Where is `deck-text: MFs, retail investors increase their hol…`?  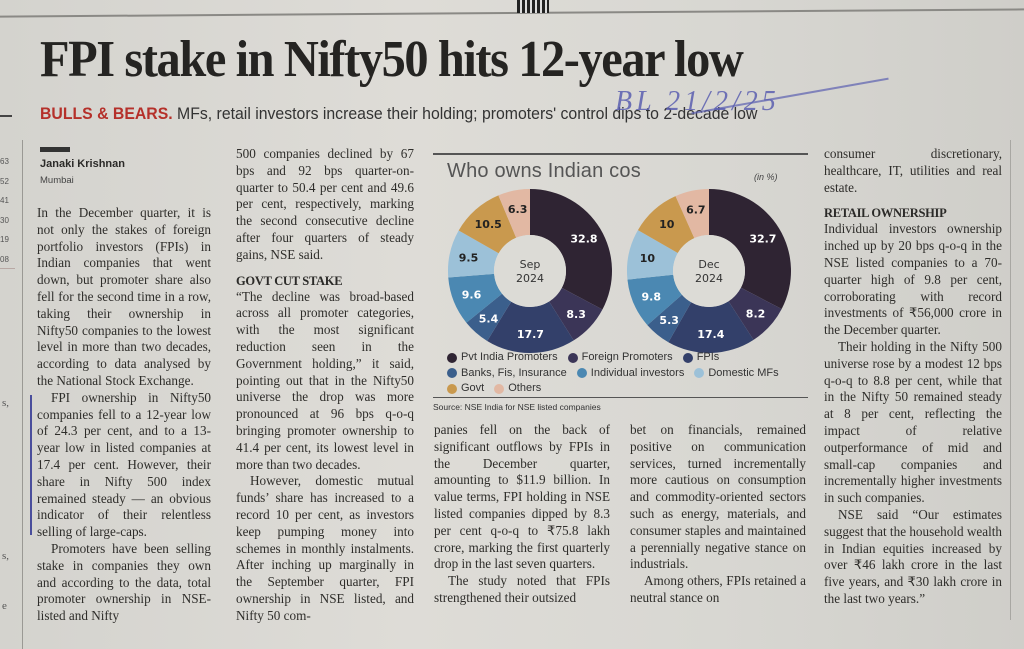
deck-text: MFs, retail investors increase their hol… is located at coordinates (467, 113).